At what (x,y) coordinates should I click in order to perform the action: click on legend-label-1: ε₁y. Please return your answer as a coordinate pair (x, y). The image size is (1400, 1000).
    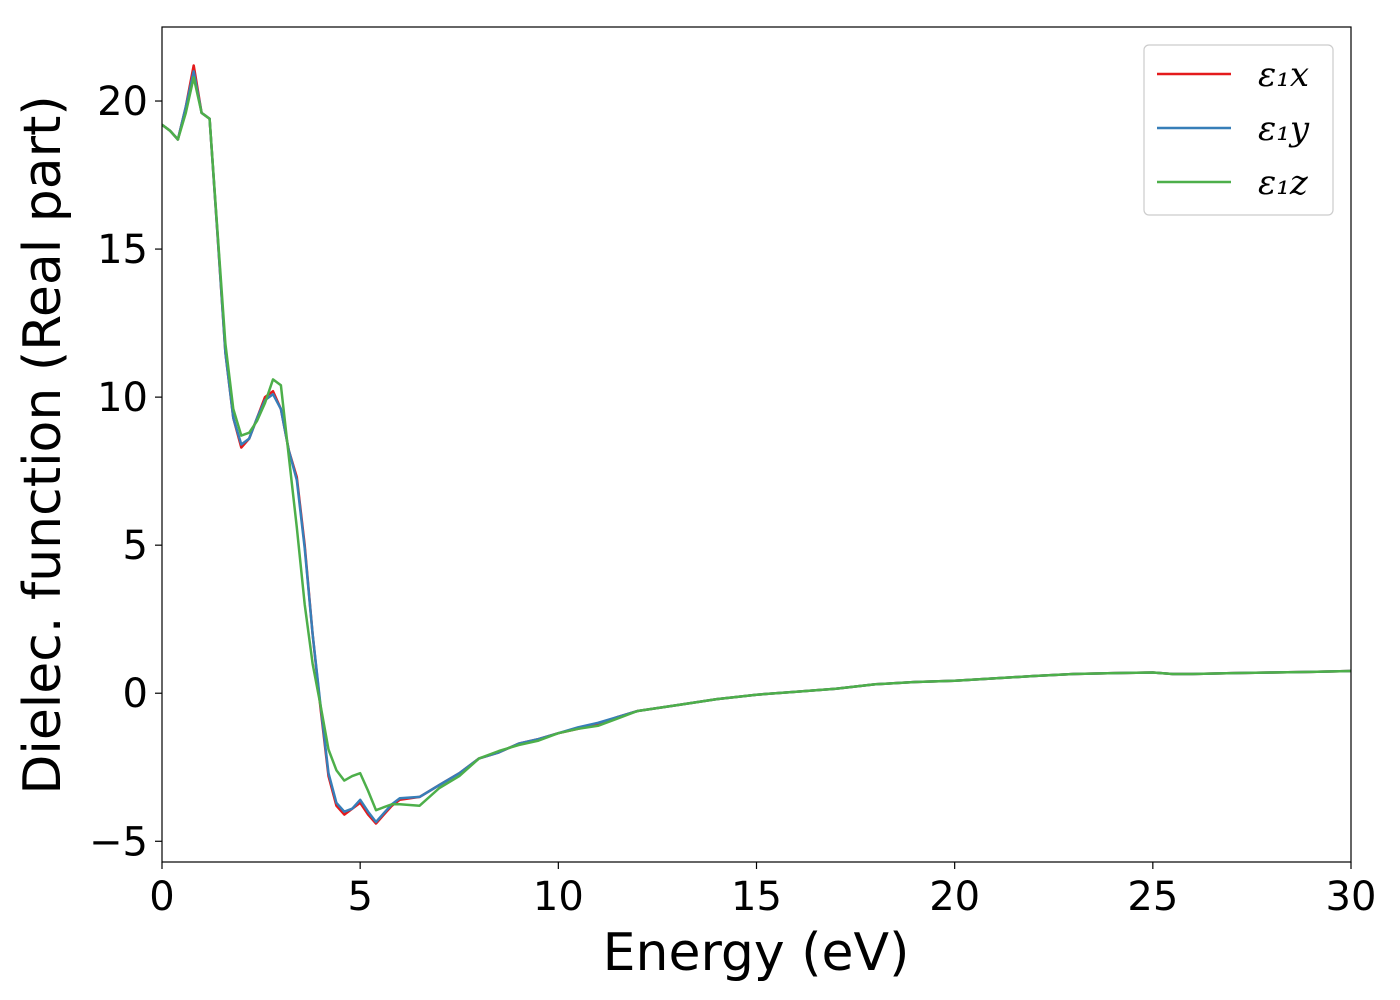
    Looking at the image, I should click on (1284, 129).